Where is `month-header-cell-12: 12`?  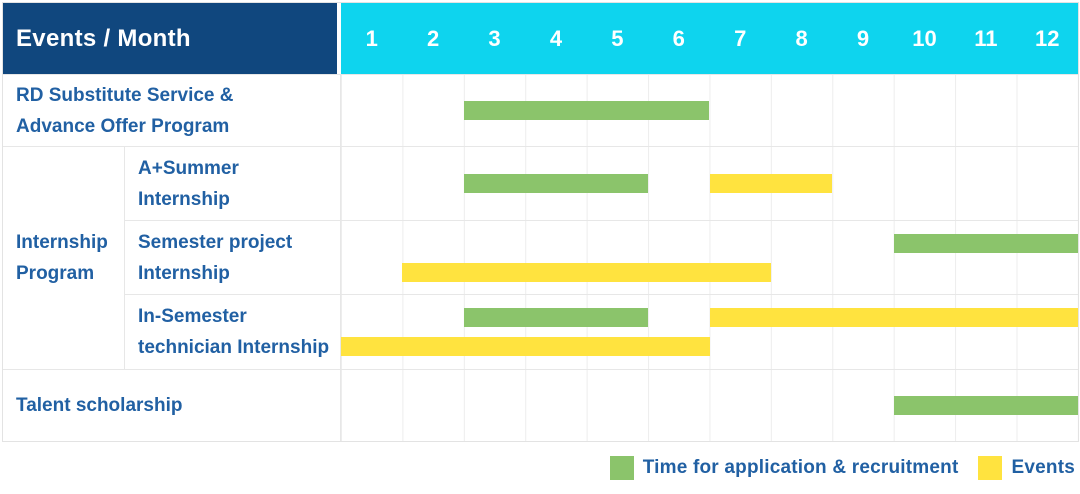 month-header-cell-12: 12 is located at coordinates (1047, 38).